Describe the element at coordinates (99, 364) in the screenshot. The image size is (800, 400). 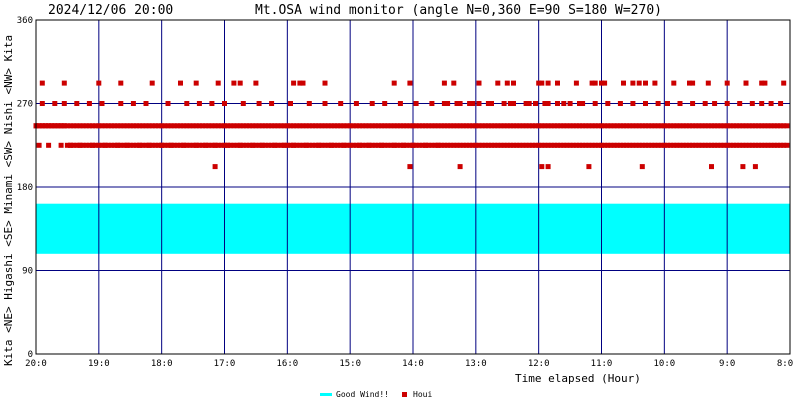
I see `x-tick-label: 19:0` at that location.